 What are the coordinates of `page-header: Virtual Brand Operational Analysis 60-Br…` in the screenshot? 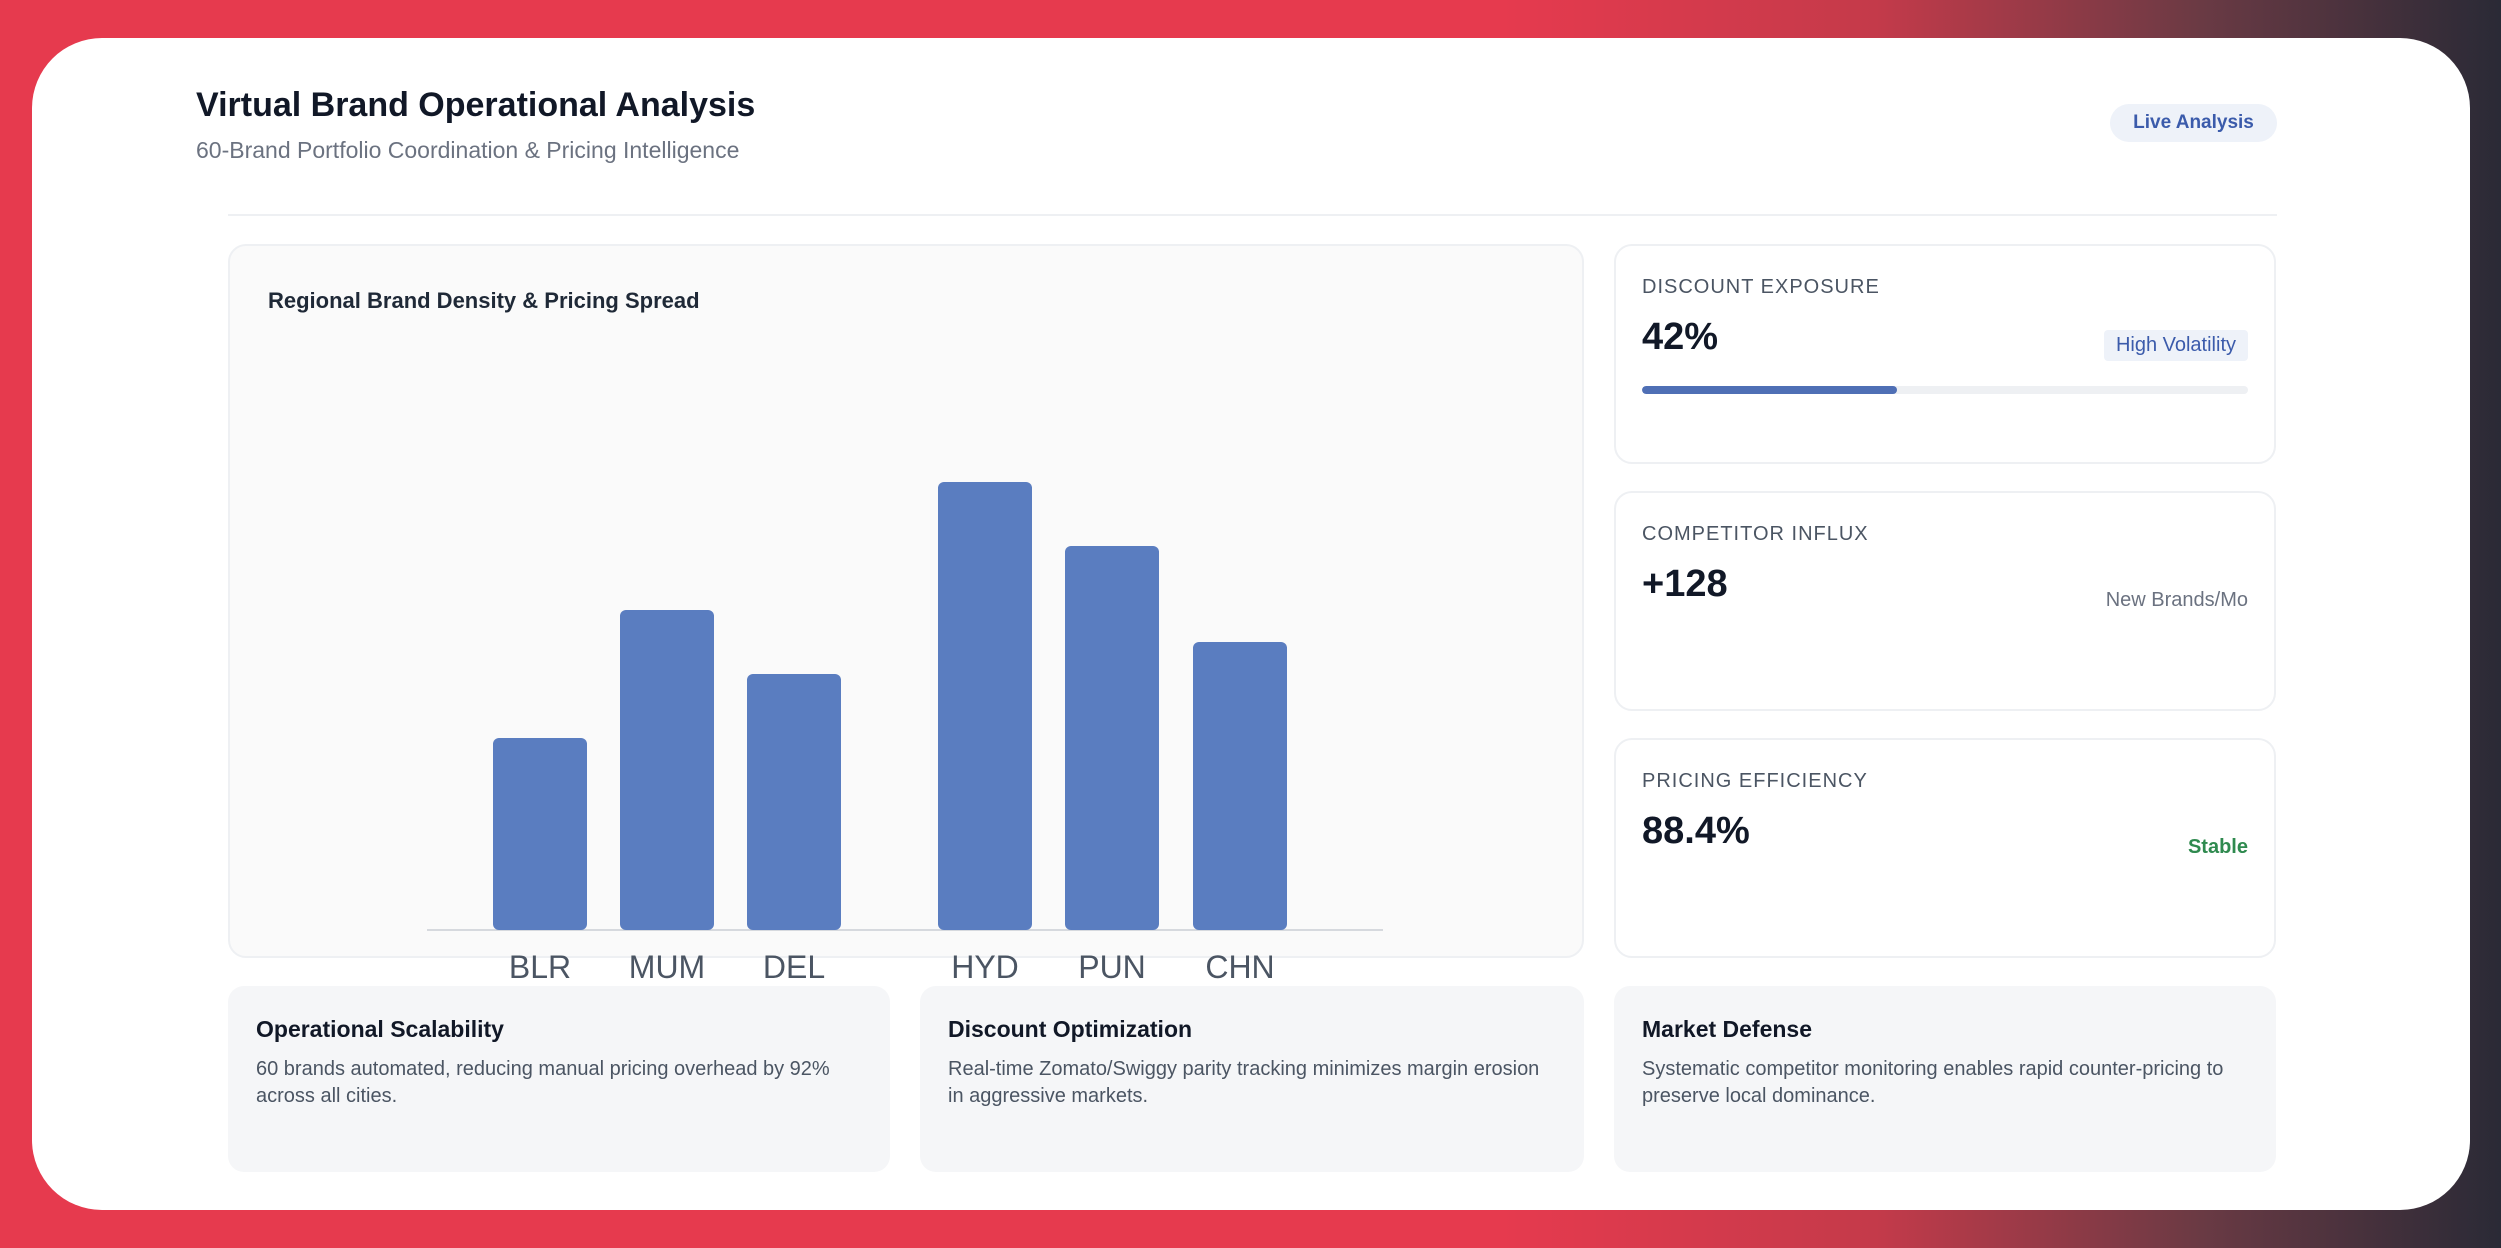 It's located at (475, 125).